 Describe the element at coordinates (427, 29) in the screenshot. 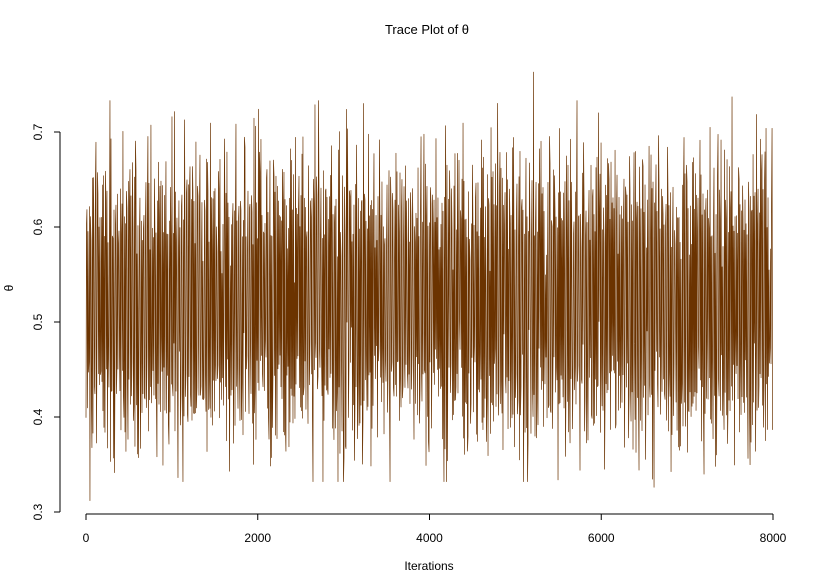

I see `chart-title: Trace Plot of θ` at that location.